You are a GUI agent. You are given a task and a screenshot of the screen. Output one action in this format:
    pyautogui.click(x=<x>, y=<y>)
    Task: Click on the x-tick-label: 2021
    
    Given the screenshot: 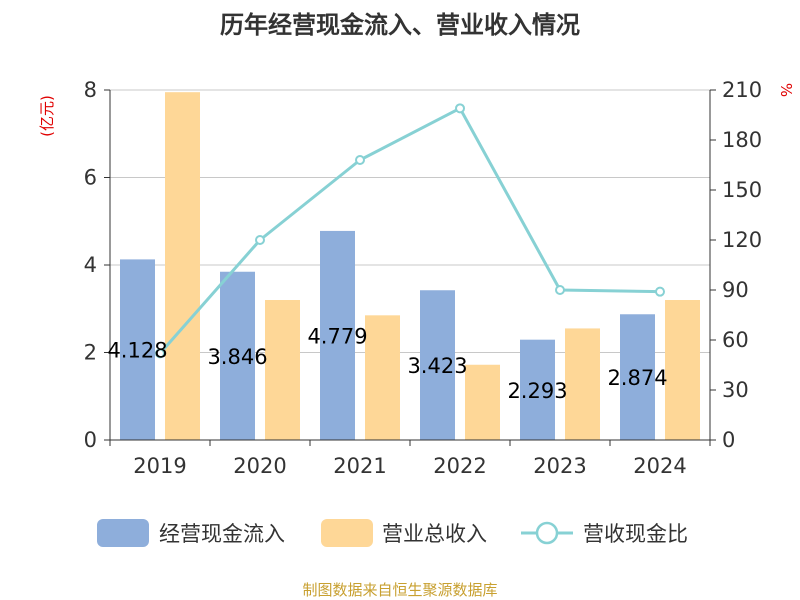 What is the action you would take?
    pyautogui.click(x=359, y=466)
    